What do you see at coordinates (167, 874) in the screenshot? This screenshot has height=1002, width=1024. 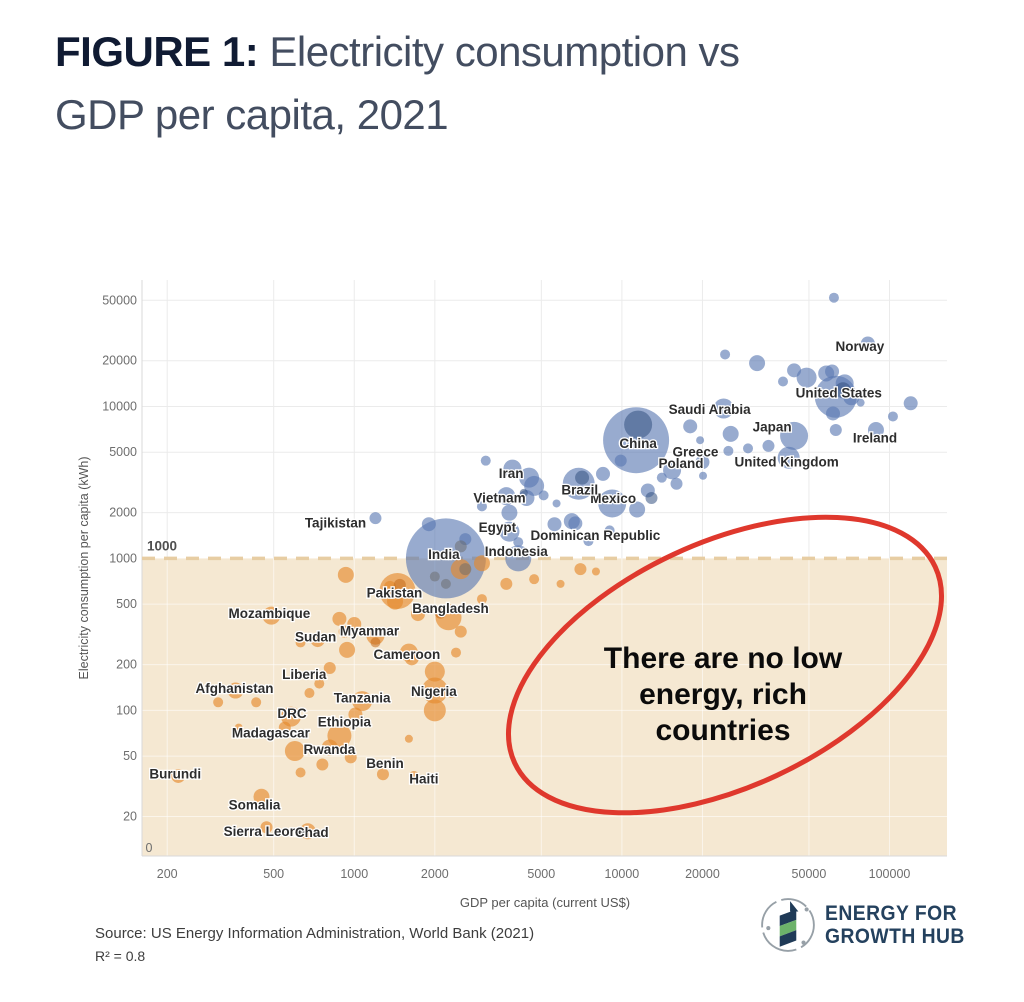 I see `x-tick-200: 200` at bounding box center [167, 874].